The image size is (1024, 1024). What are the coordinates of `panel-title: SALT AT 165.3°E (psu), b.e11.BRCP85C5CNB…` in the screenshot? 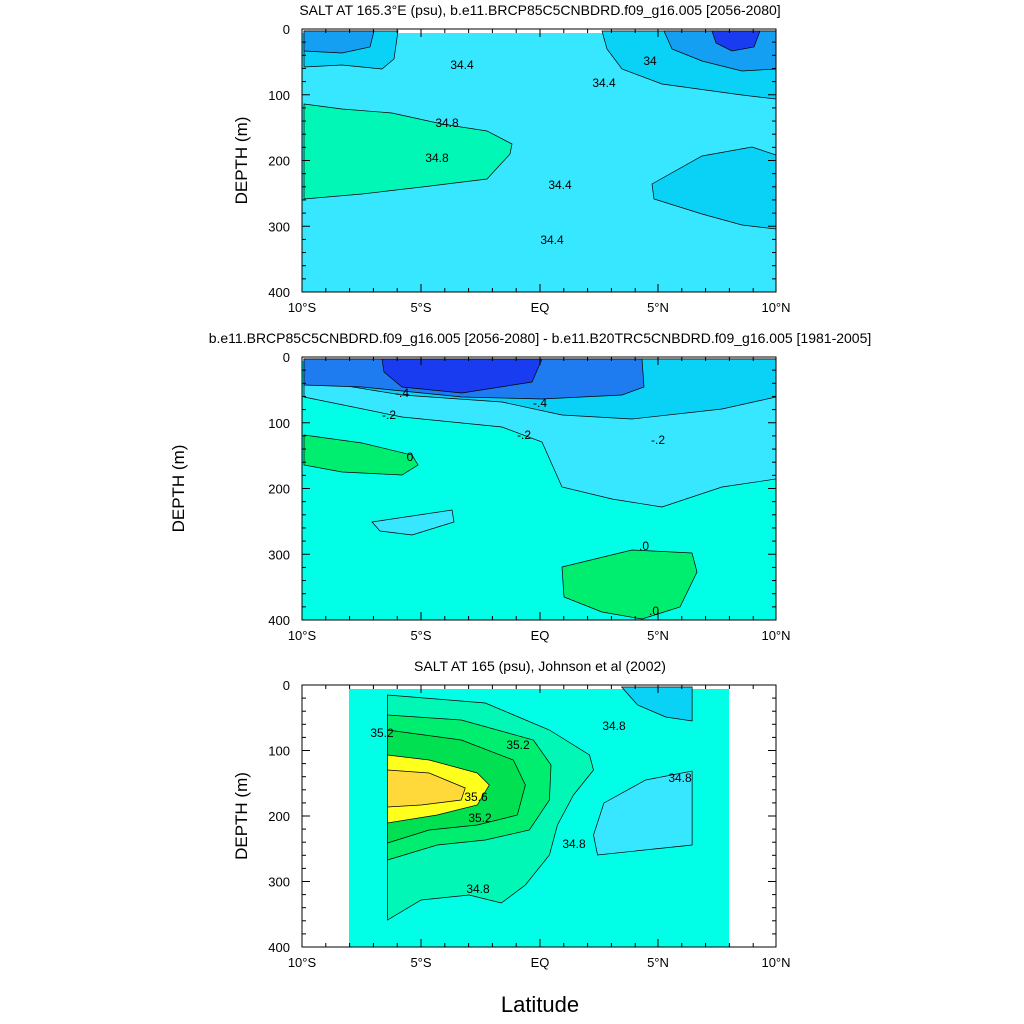 It's located at (539, 10).